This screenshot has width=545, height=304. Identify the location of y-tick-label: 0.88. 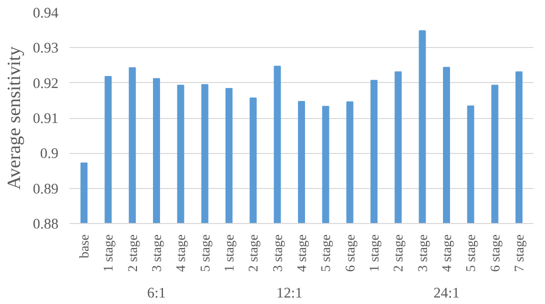
(45, 224).